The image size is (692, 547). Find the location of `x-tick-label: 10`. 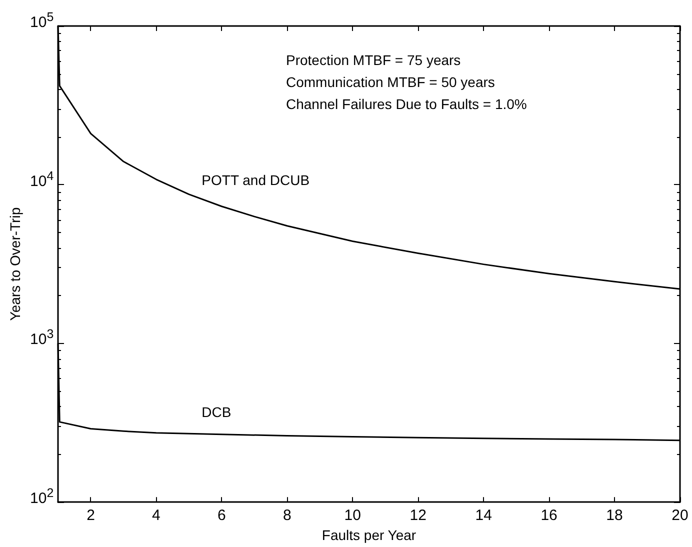

x-tick-label: 10 is located at coordinates (352, 515).